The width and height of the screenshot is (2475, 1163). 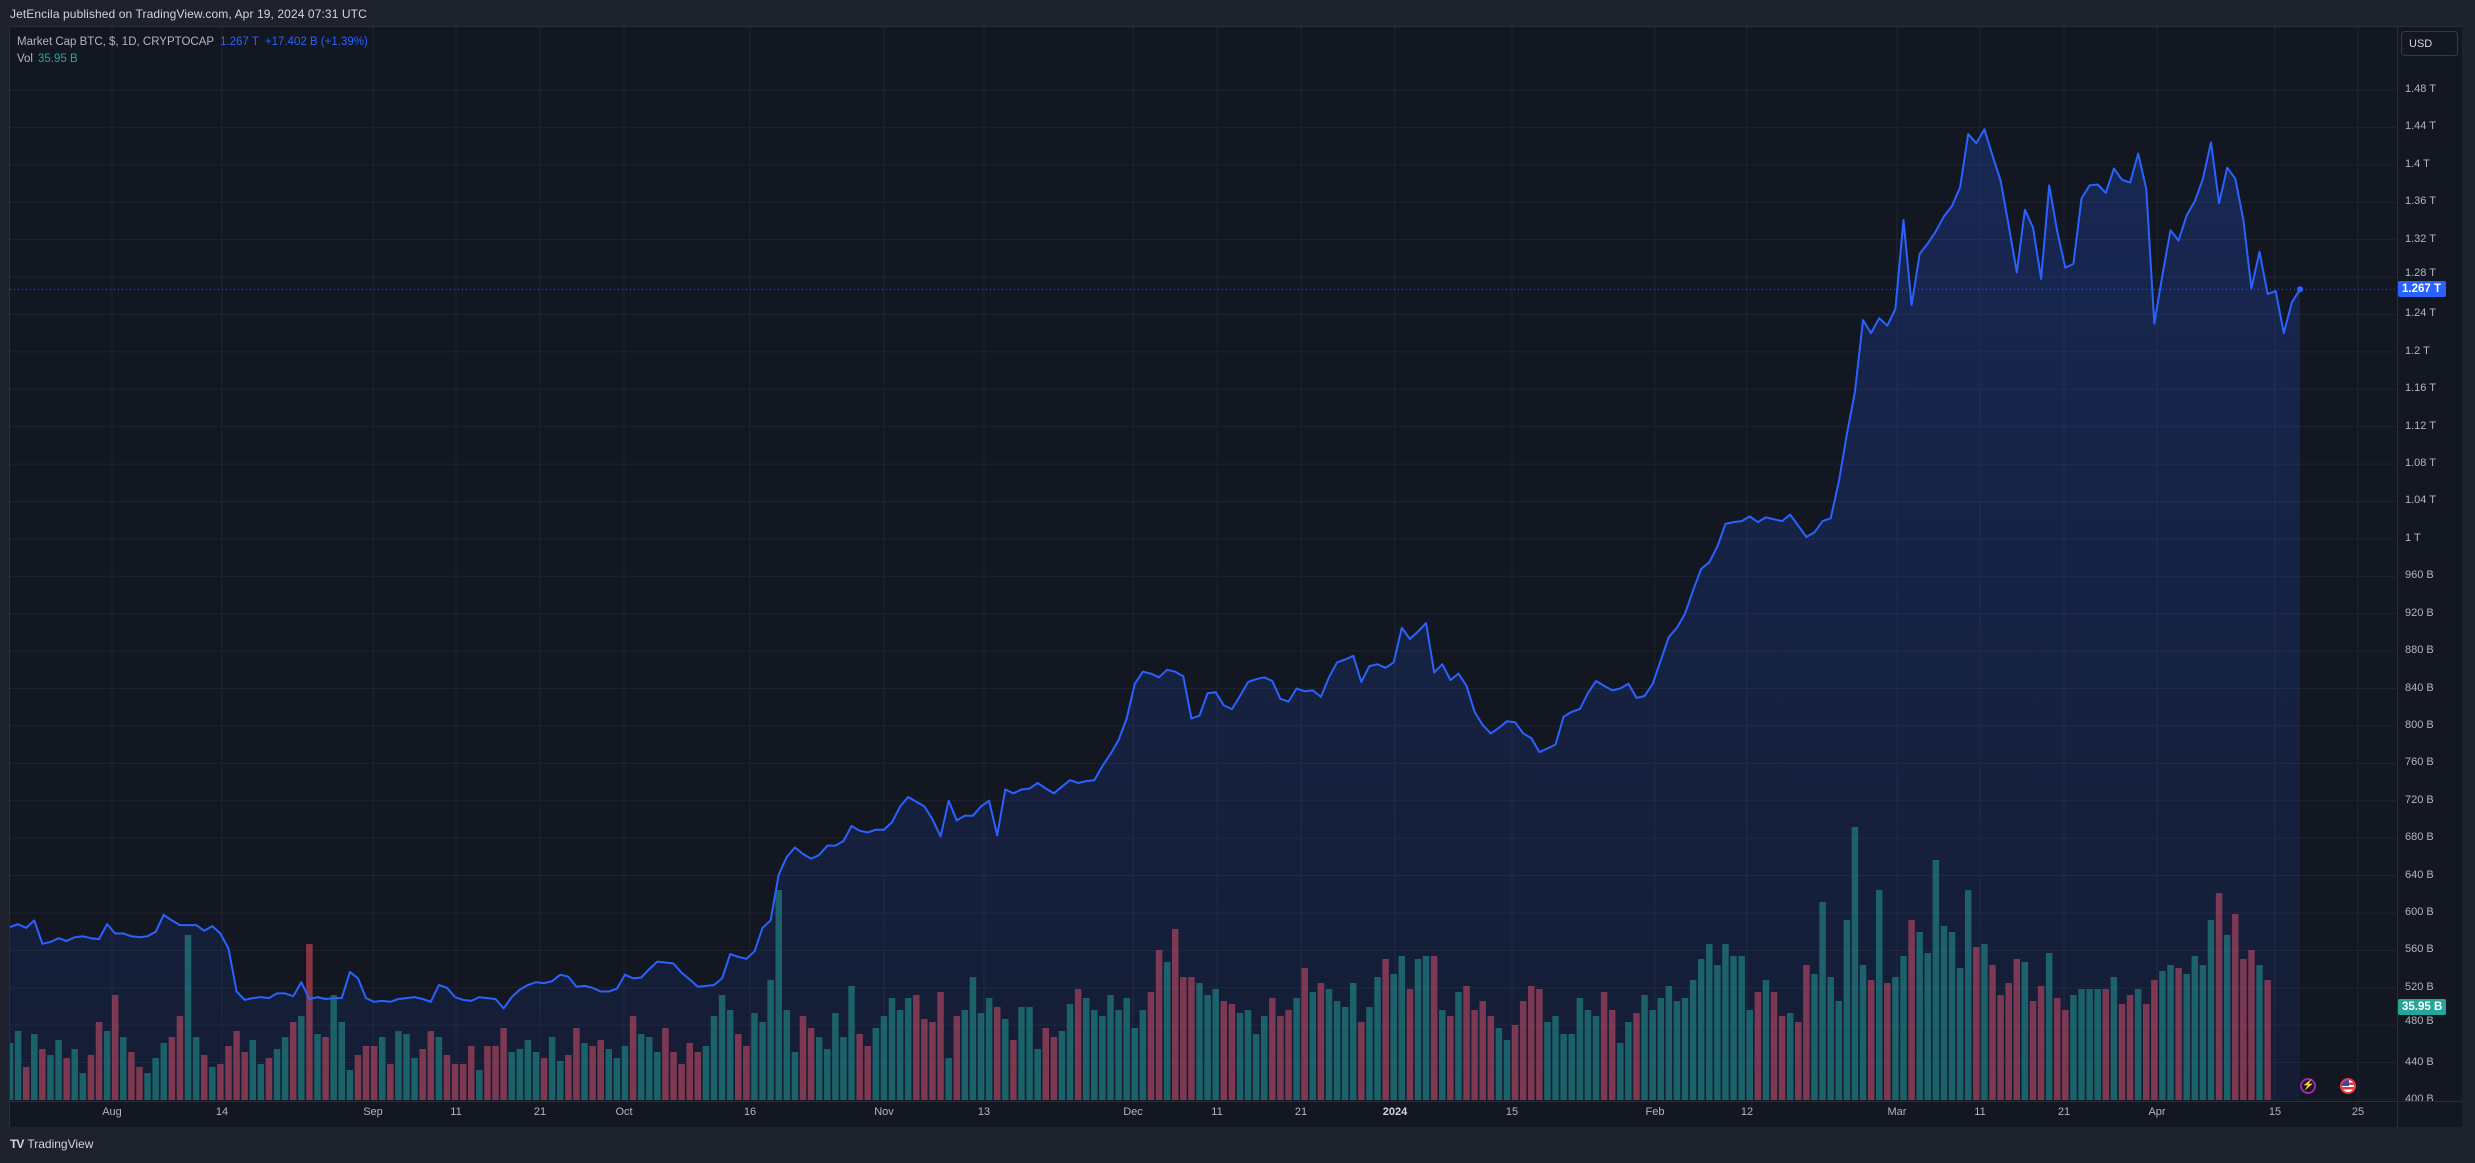 What do you see at coordinates (2419, 650) in the screenshot?
I see `price-tick-label: 880 B` at bounding box center [2419, 650].